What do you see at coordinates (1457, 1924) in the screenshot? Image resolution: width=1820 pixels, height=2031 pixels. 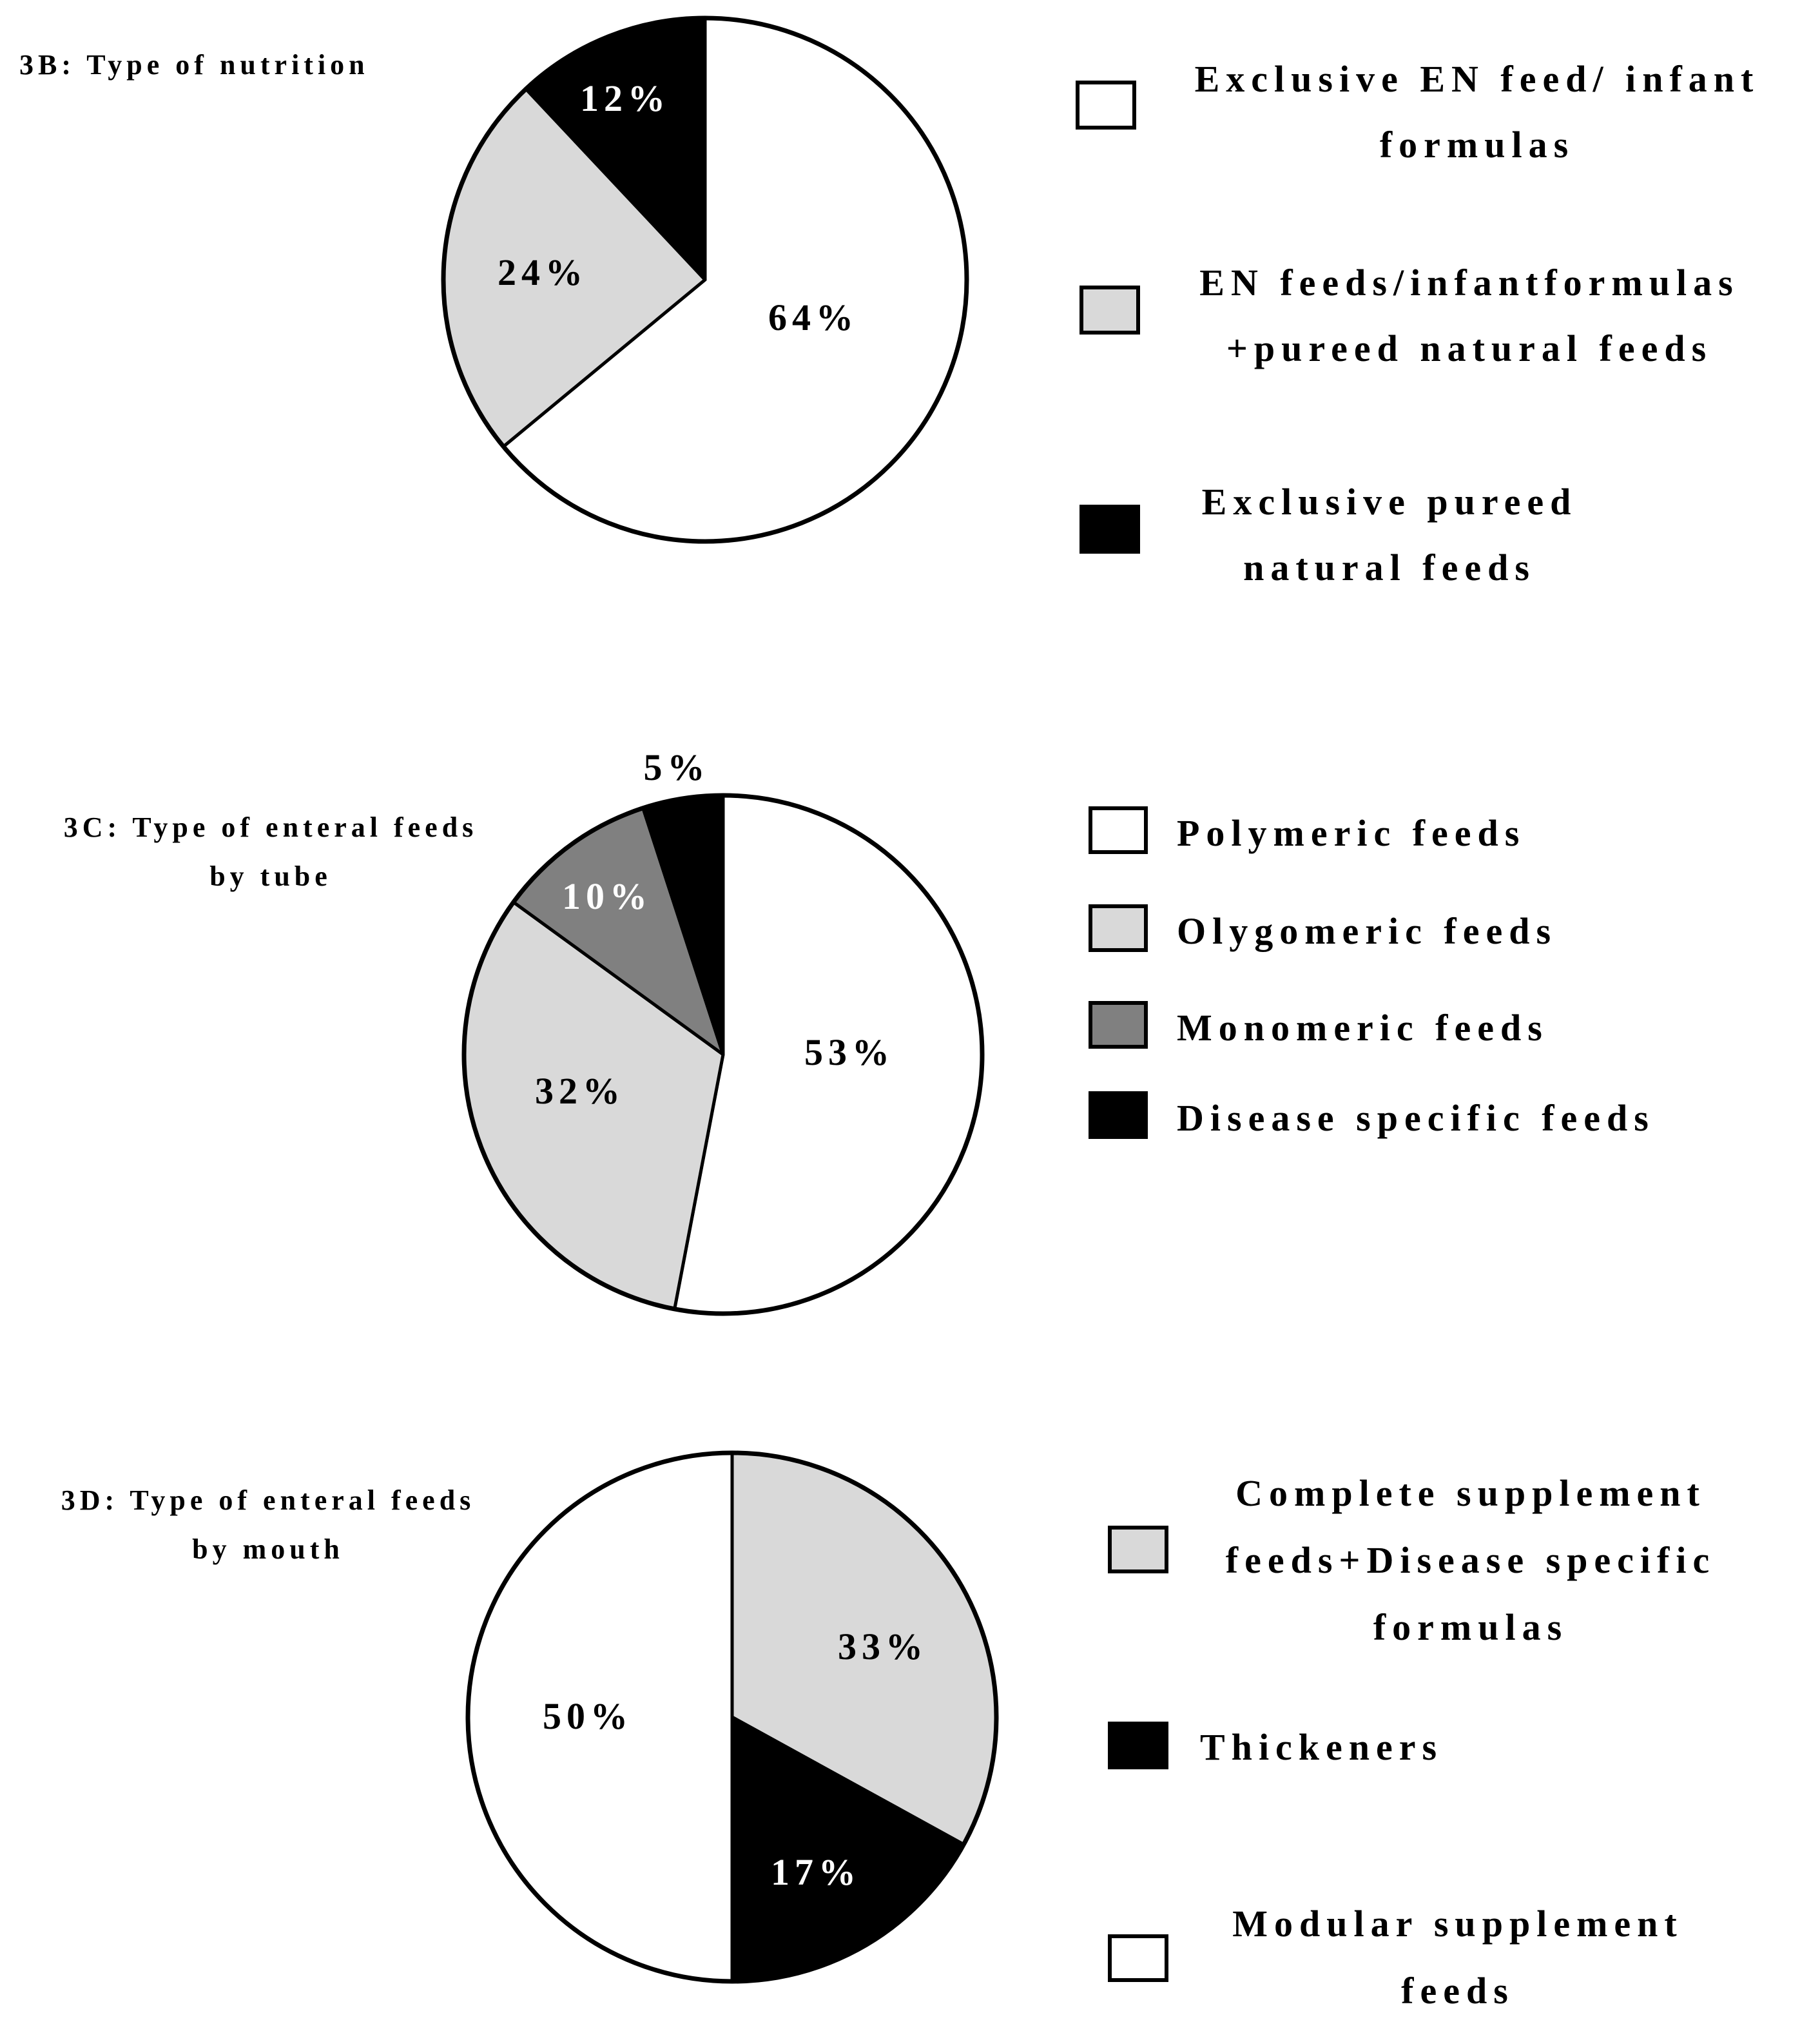 I see `legend-label-modular-supplement-line1: Modular supplement` at bounding box center [1457, 1924].